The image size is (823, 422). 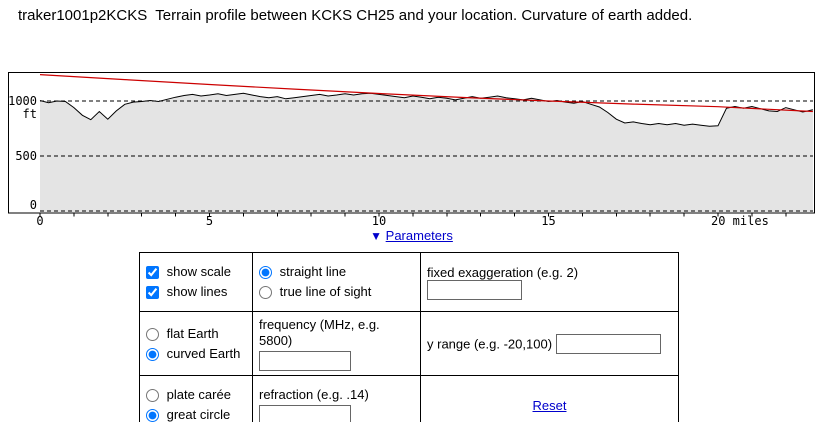 I want to click on reset-link: Reset, so click(x=549, y=405).